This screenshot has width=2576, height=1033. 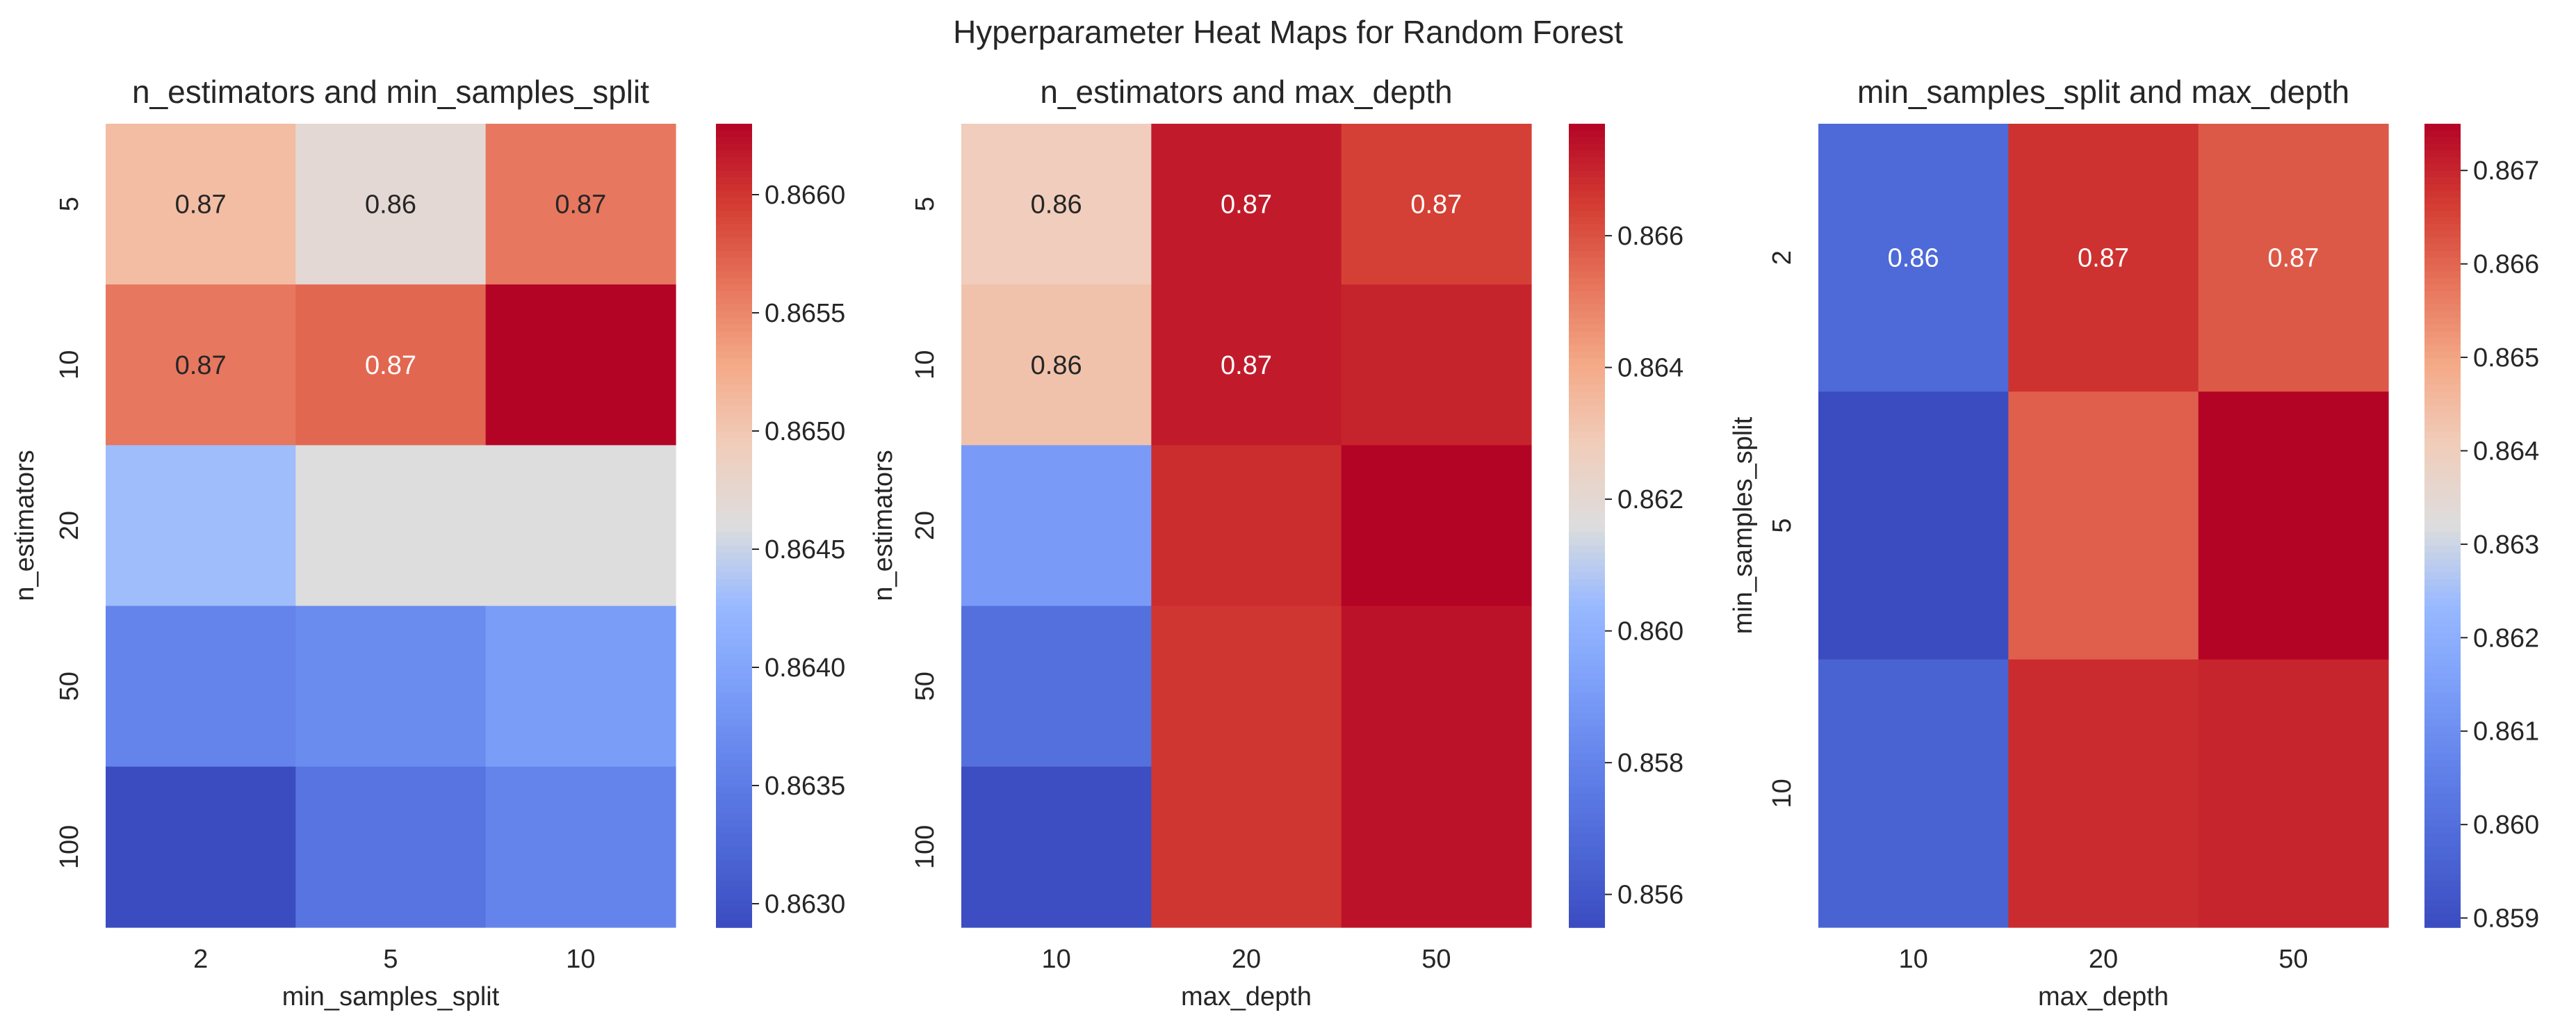 I want to click on colorbar-tick-label: 0.8635, so click(x=805, y=786).